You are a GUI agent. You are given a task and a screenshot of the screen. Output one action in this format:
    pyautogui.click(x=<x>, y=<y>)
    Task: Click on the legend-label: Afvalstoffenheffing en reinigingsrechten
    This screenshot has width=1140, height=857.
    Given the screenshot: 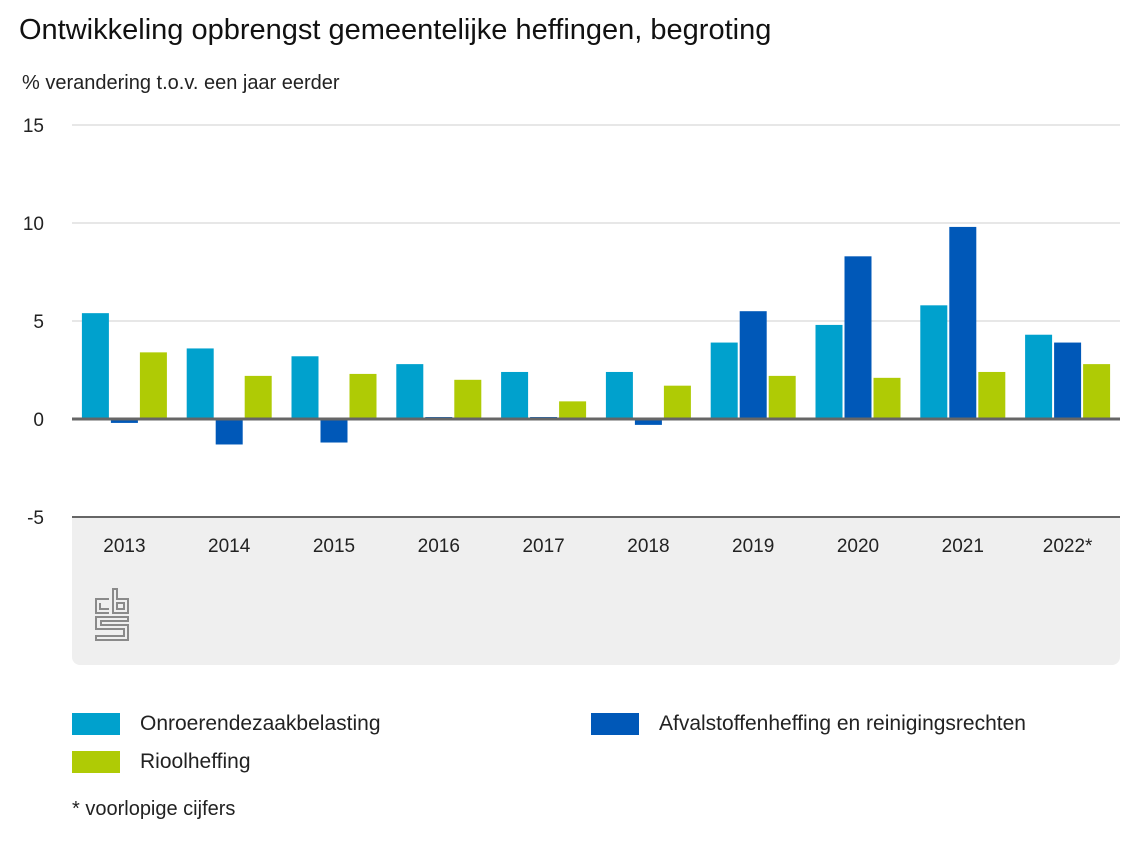 What is the action you would take?
    pyautogui.click(x=842, y=723)
    